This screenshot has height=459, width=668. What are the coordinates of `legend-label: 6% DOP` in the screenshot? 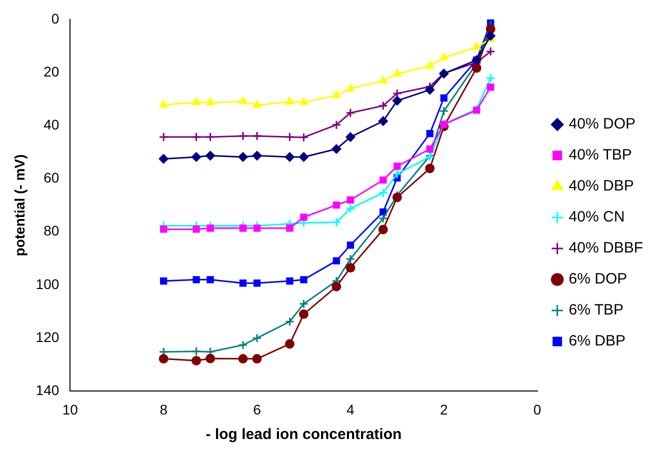 It's located at (598, 279).